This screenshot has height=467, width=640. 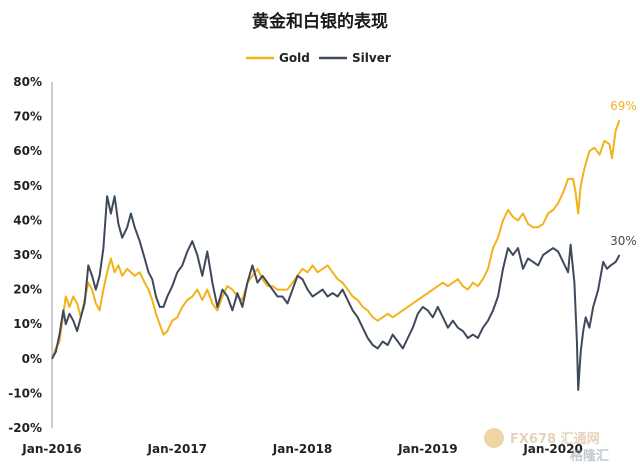 I want to click on legend-gold-label: Gold, so click(x=294, y=58).